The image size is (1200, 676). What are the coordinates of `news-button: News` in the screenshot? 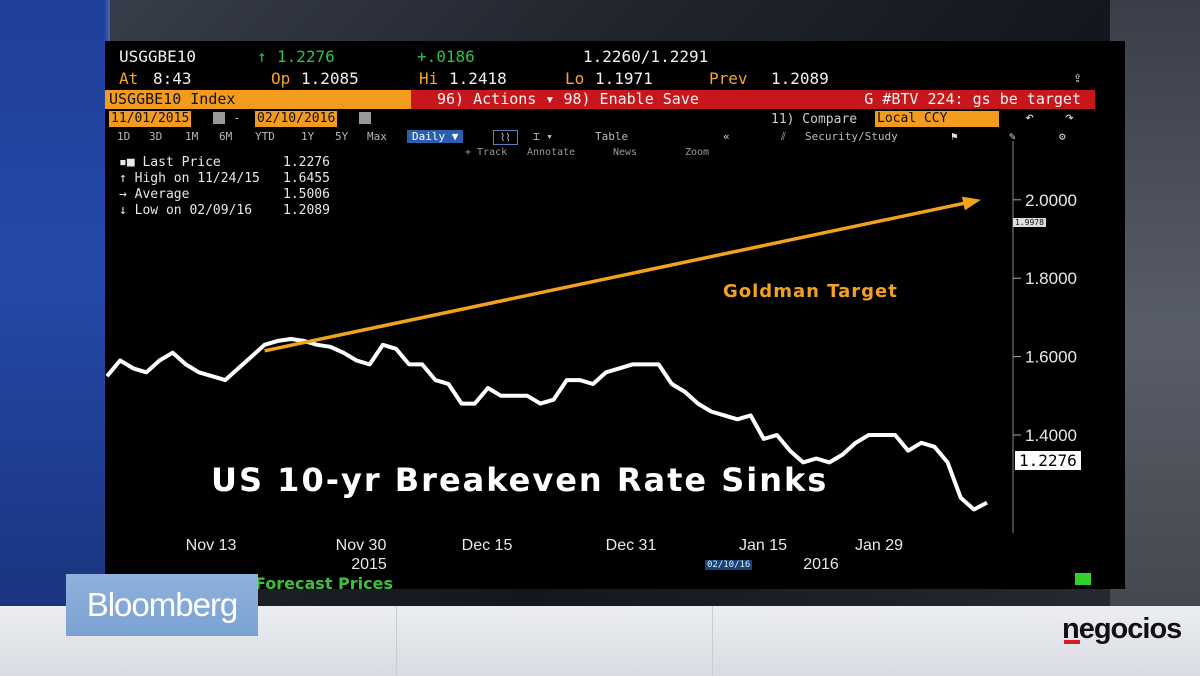 It's located at (625, 152).